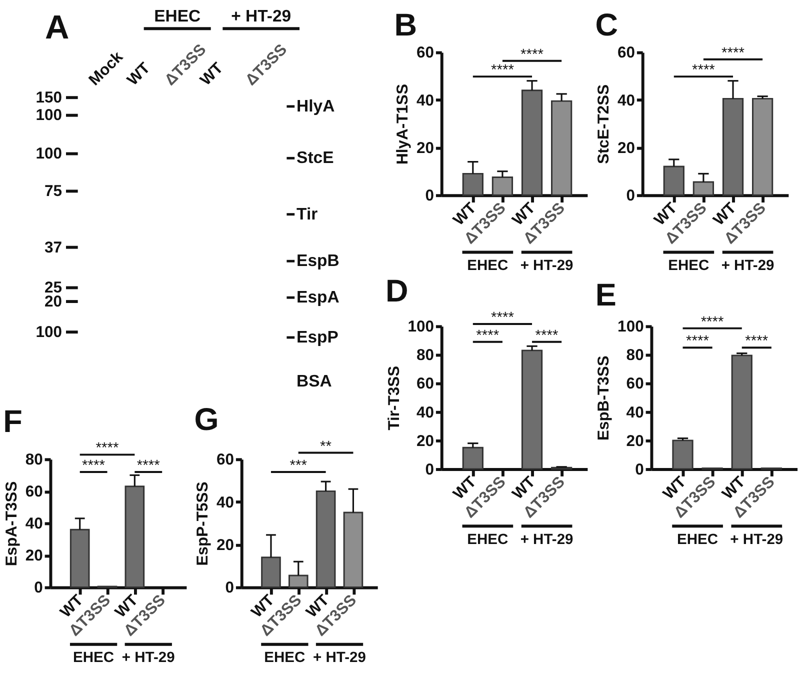 The image size is (800, 676). Describe the element at coordinates (403, 124) in the screenshot. I see `y-axis-title: HlyA-T1SS` at that location.